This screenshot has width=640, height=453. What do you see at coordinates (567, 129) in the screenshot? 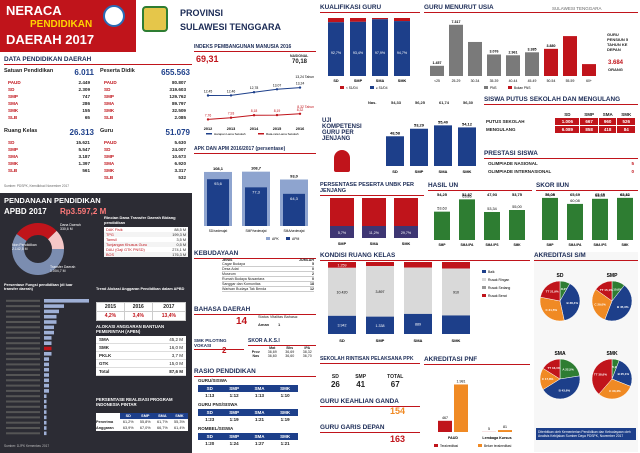
I see `putus-cell: 6.089` at bounding box center [567, 129].